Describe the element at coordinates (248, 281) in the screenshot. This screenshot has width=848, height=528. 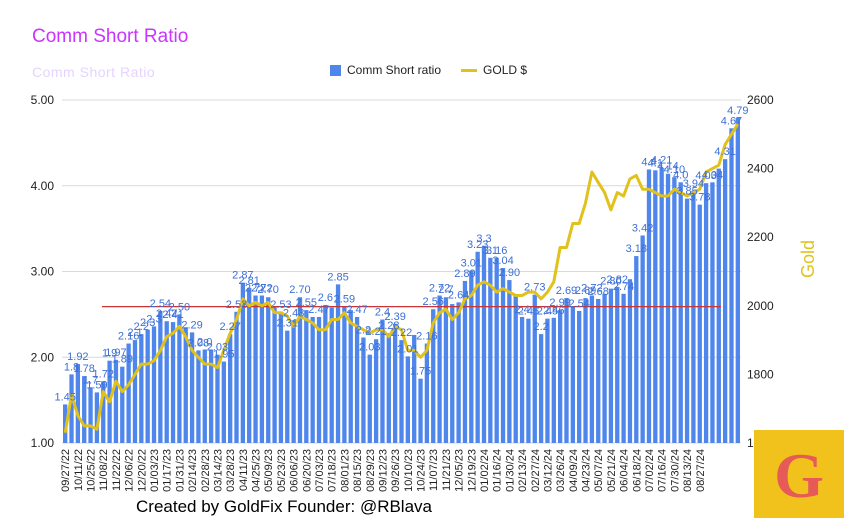
I see `data-label: 2.81` at that location.